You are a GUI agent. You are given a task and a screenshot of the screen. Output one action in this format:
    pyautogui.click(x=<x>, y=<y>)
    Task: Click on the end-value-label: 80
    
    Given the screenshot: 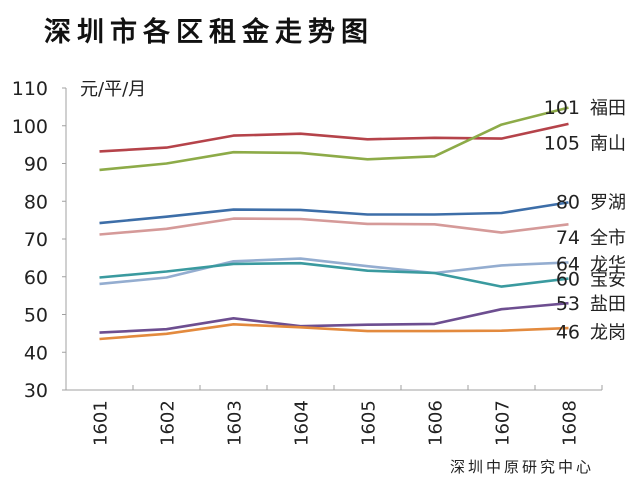 What is the action you would take?
    pyautogui.click(x=568, y=202)
    